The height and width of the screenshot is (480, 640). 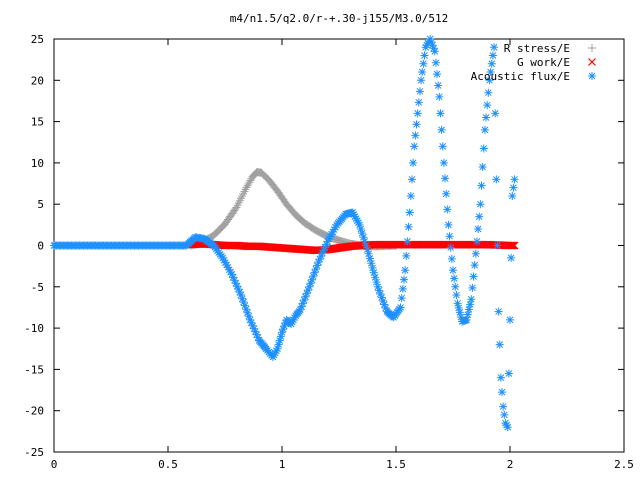 I want to click on x-tick-label: 2.5, so click(x=624, y=464).